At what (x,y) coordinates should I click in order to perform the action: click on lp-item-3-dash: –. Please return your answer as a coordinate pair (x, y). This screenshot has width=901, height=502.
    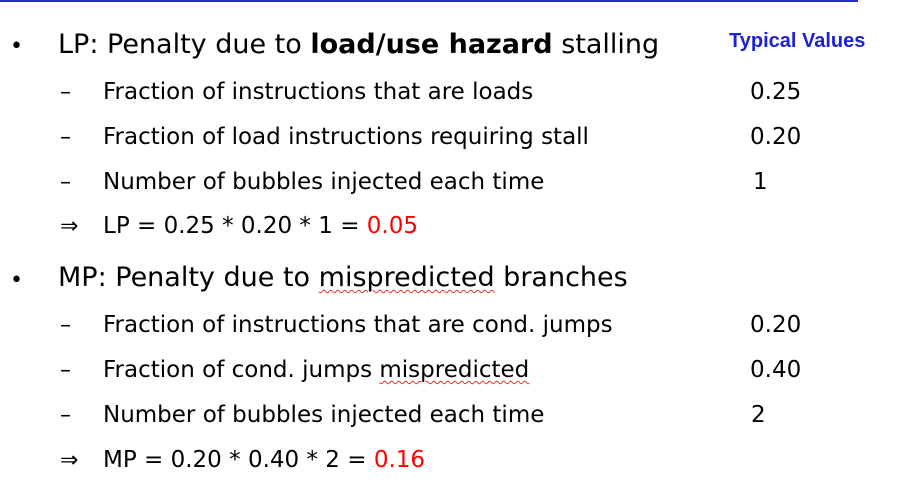
    Looking at the image, I should click on (65, 182).